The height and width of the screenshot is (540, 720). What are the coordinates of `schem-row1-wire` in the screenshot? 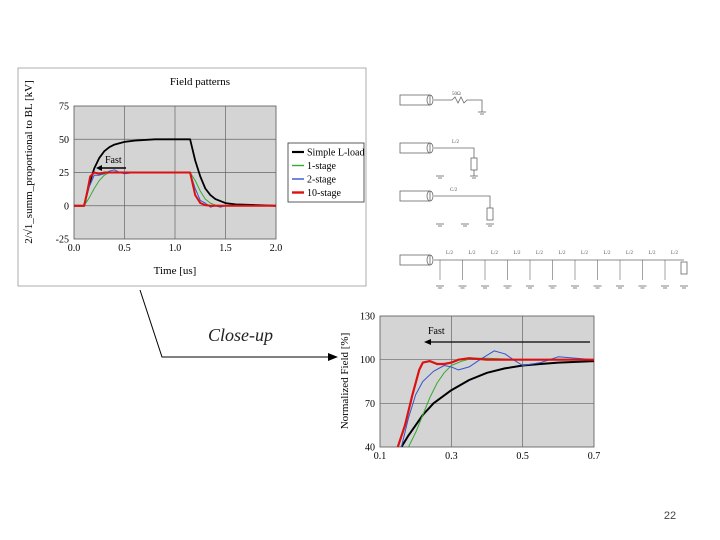 It's located at (458, 104).